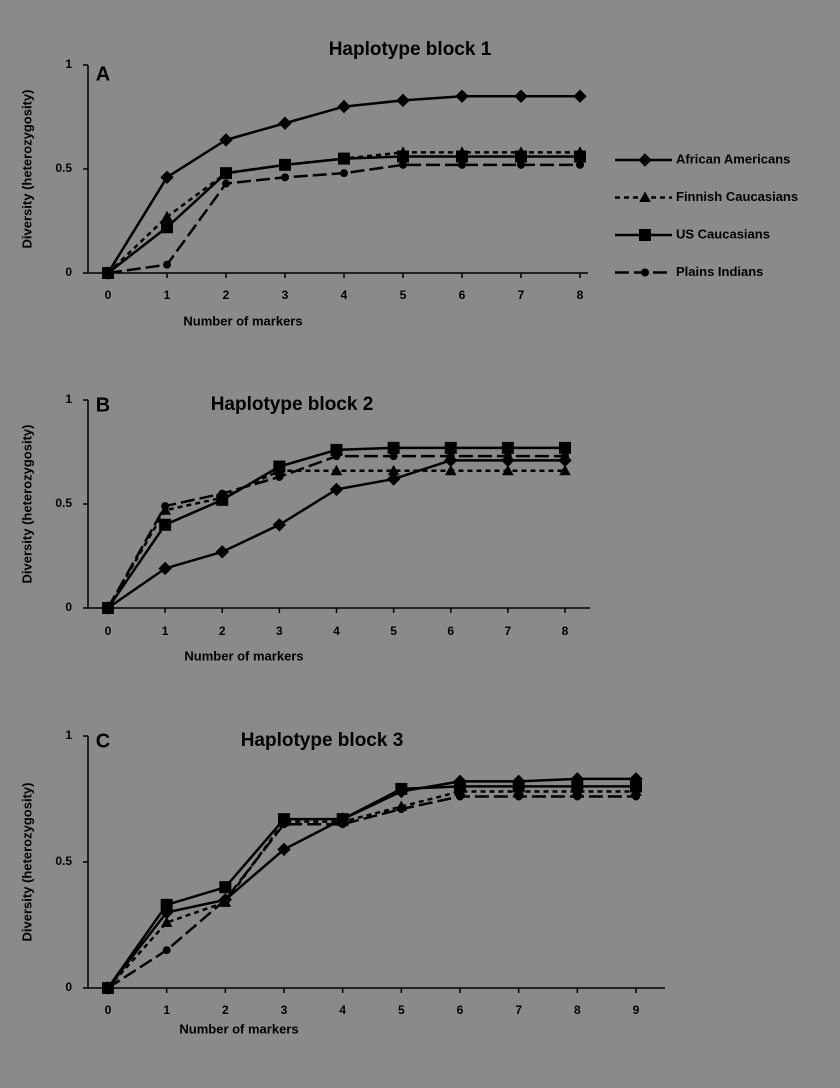  Describe the element at coordinates (636, 1010) in the screenshot. I see `x-tick-label: 9` at that location.